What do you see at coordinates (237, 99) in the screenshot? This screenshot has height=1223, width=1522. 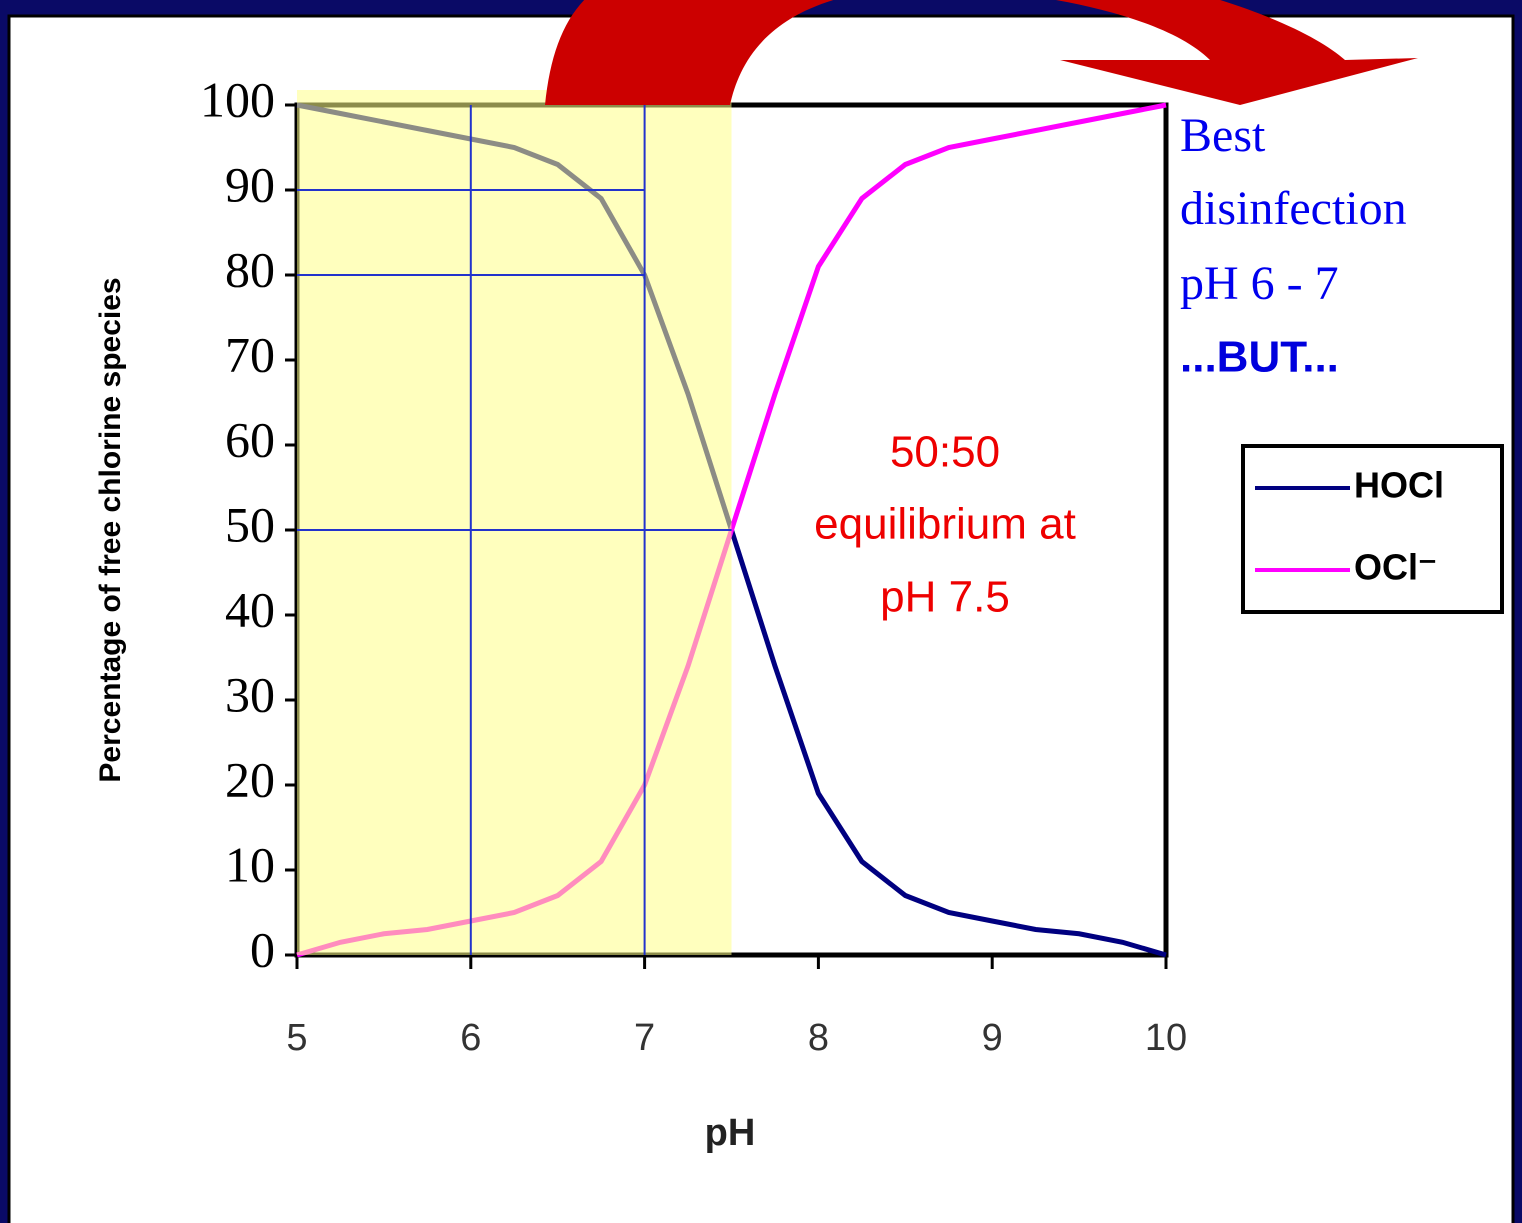 I see `y-tick-label: 100` at bounding box center [237, 99].